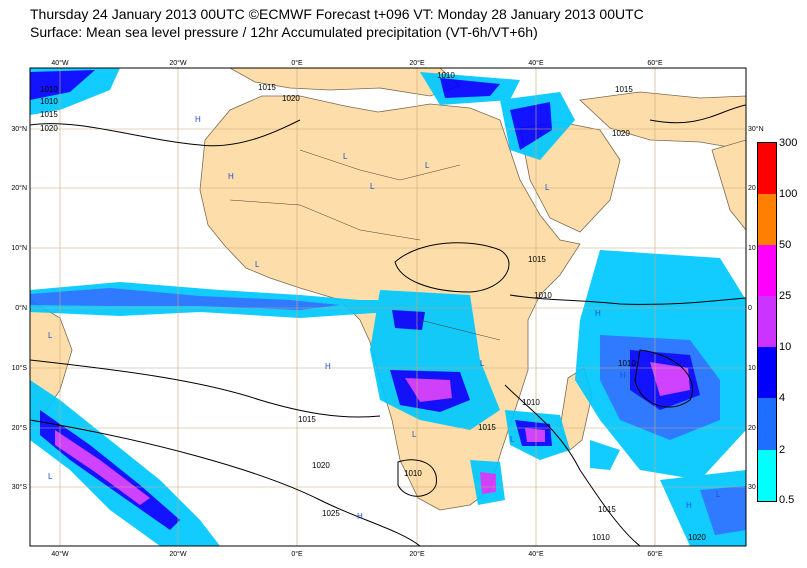  What do you see at coordinates (20, 428) in the screenshot?
I see `lat-label-left: 20°S` at bounding box center [20, 428].